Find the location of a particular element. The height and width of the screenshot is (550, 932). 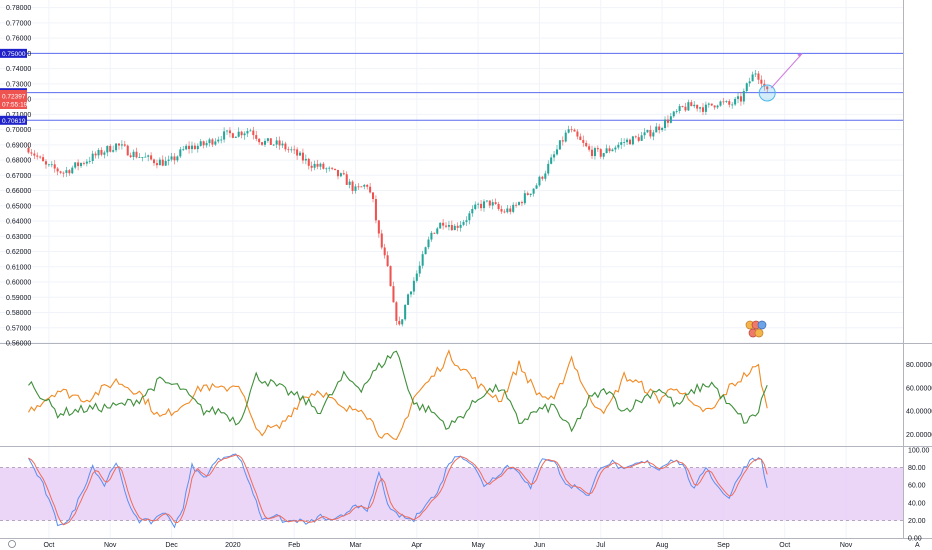

projection-arrow is located at coordinates (786, 71).